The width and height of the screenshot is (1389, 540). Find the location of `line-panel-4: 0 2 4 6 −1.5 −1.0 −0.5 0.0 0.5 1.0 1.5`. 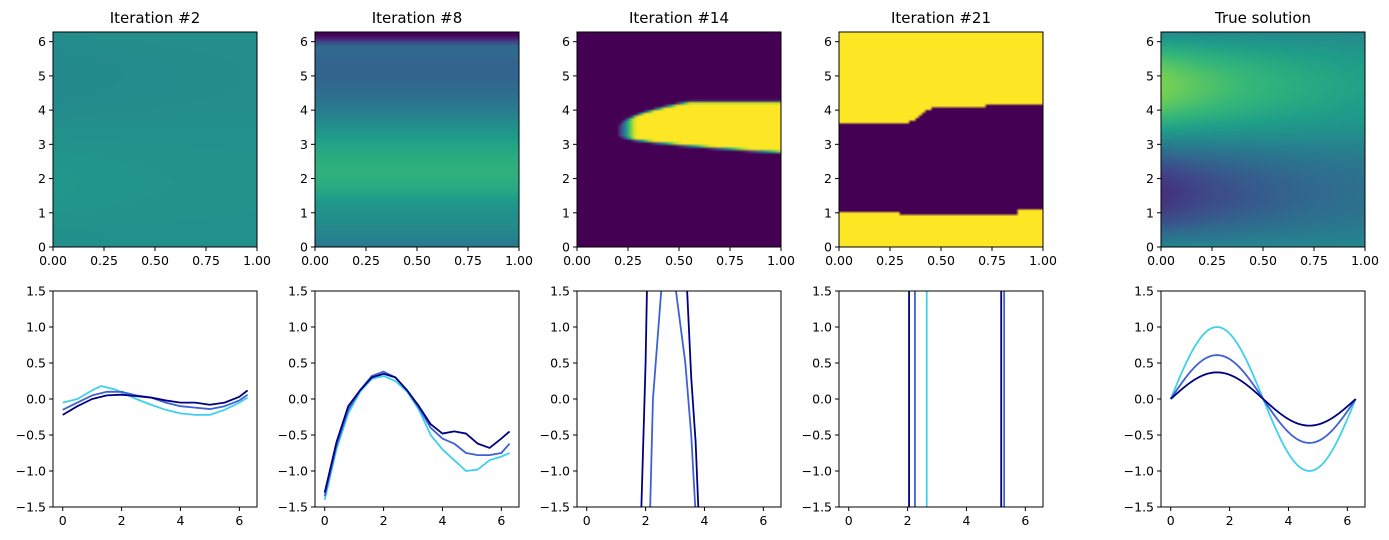

line-panel-4: 0 2 4 6 −1.5 −1.0 −0.5 0.0 0.5 1.0 1.5 is located at coordinates (923, 406).